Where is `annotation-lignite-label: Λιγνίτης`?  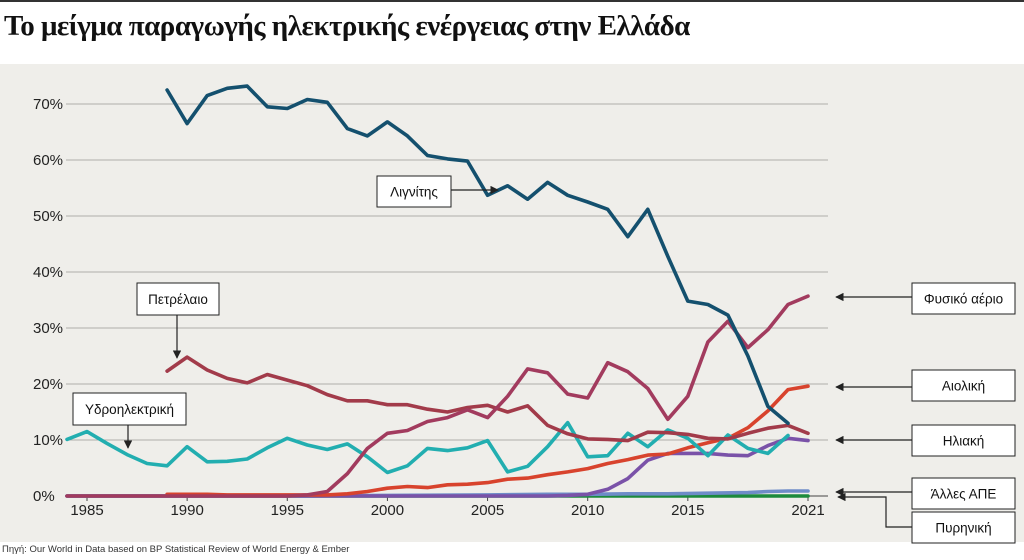
annotation-lignite-label: Λιγνίτης is located at coordinates (414, 192).